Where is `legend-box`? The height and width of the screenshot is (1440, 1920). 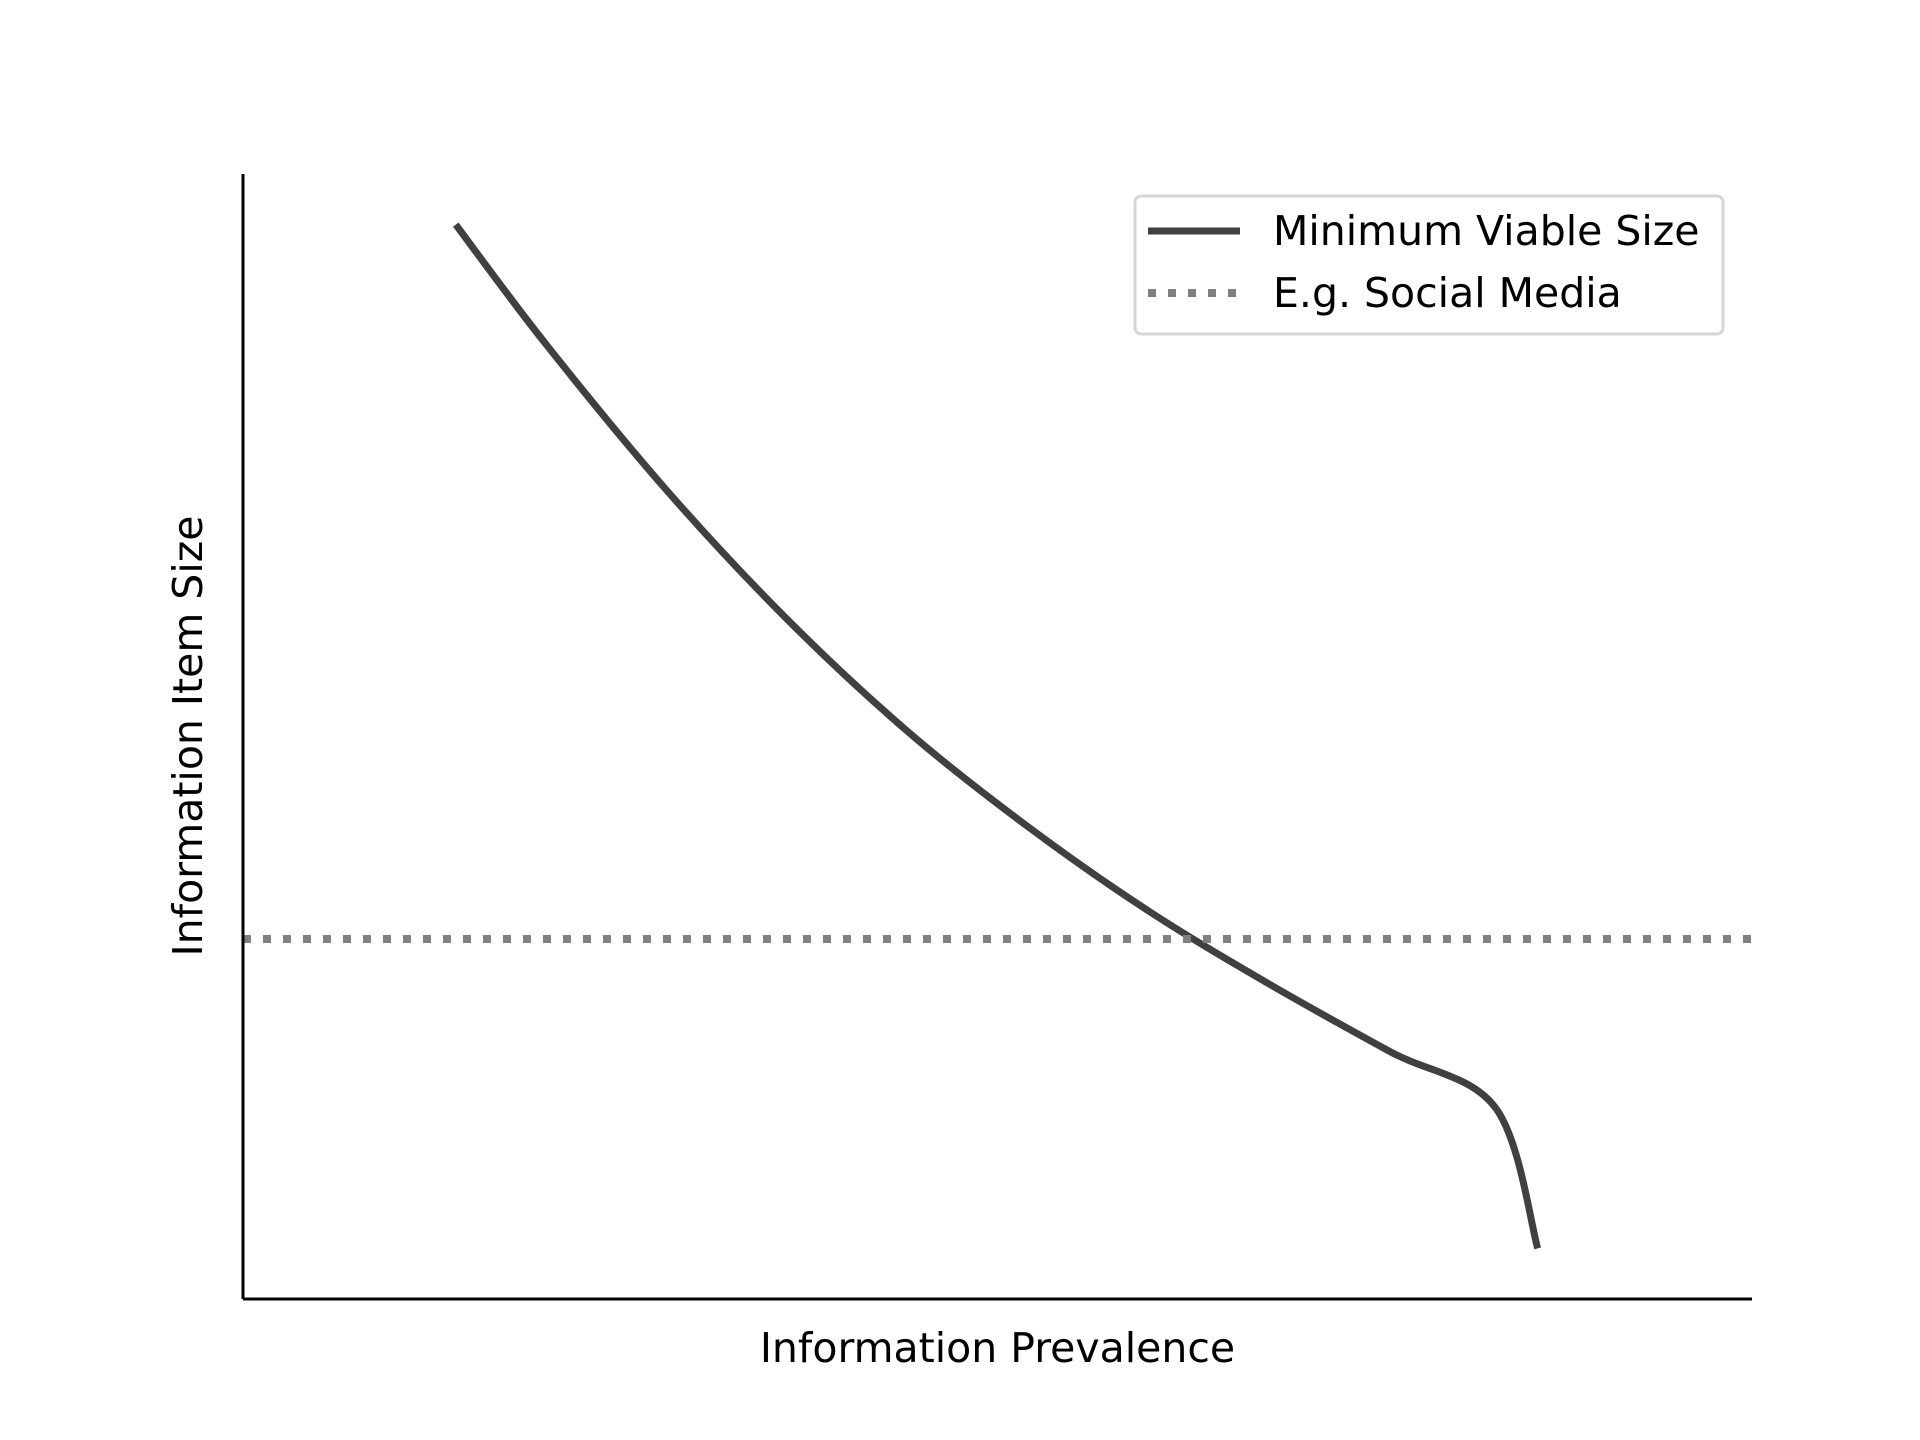 legend-box is located at coordinates (1429, 265).